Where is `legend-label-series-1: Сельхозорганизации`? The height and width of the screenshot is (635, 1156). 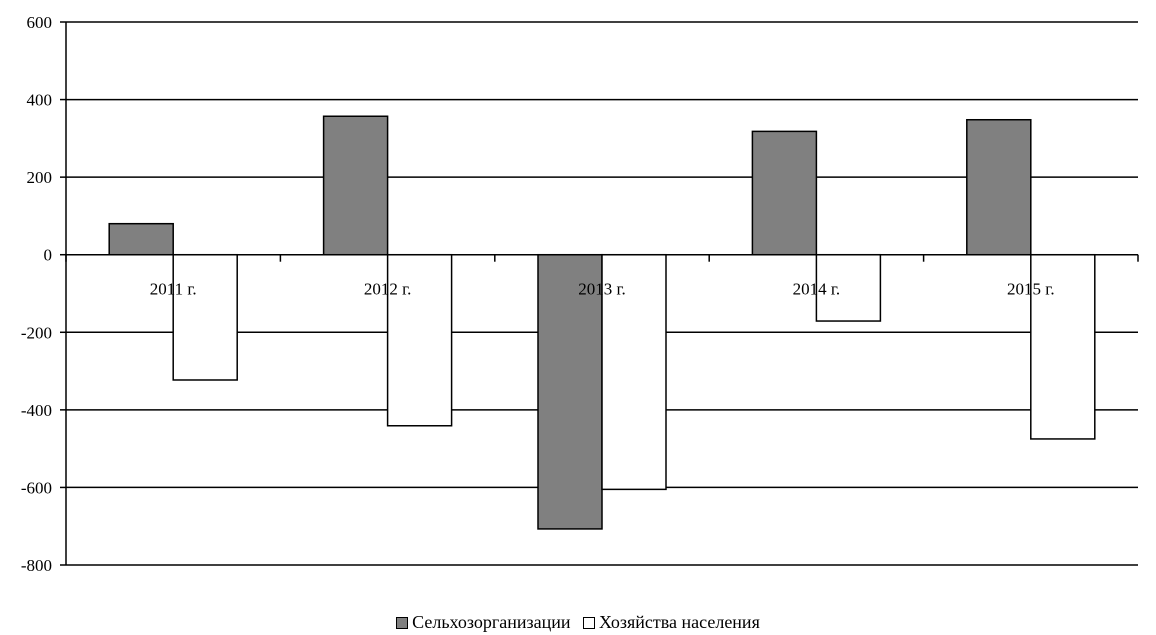
legend-label-series-1: Сельхозорганизации is located at coordinates (491, 622).